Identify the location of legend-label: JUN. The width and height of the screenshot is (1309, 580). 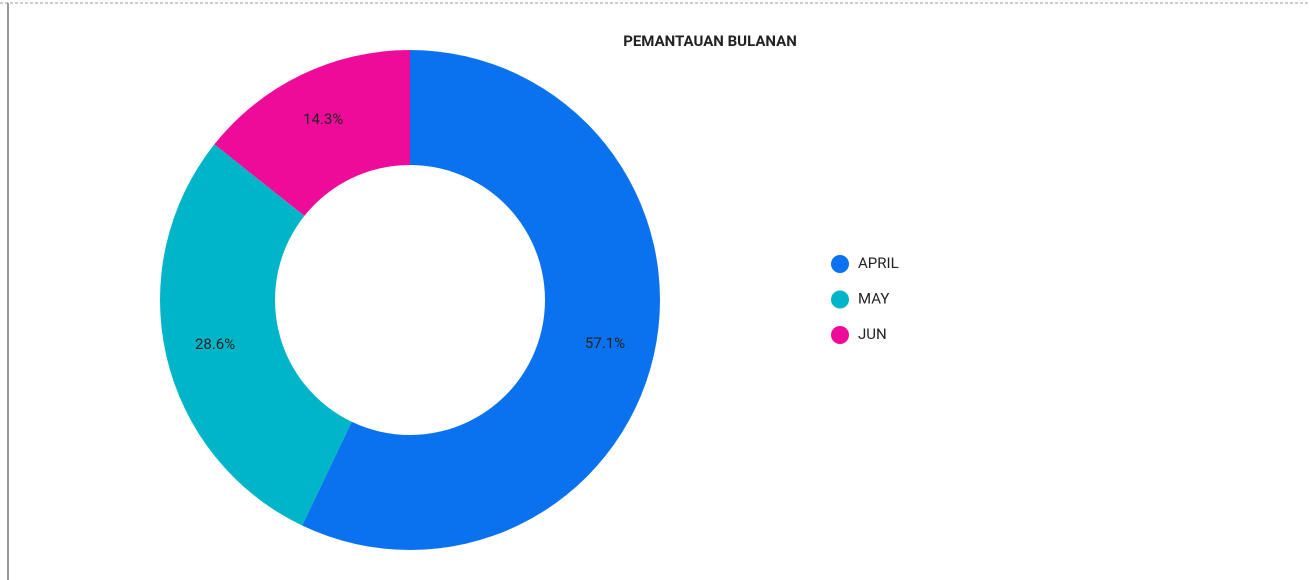
(872, 334).